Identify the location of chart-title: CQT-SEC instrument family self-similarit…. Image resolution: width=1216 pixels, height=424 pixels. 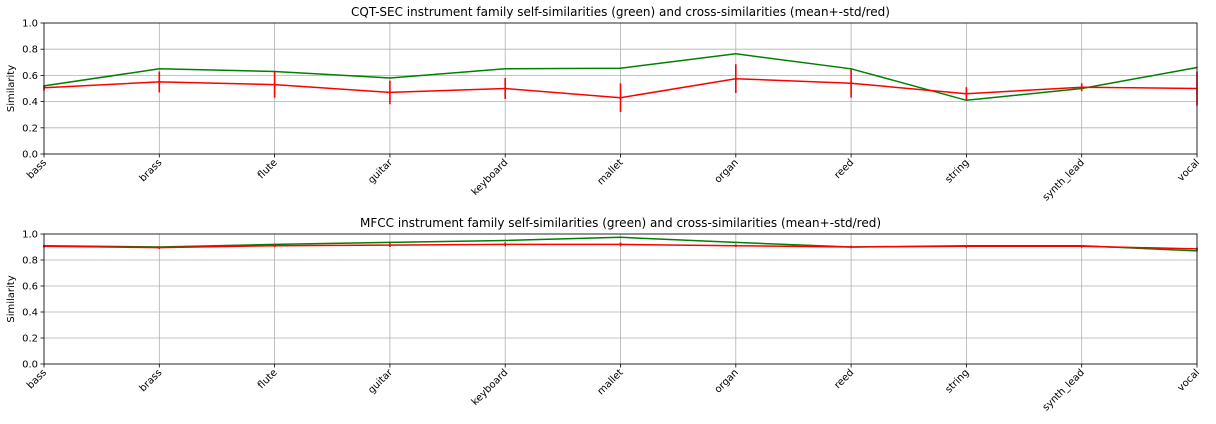
(620, 12).